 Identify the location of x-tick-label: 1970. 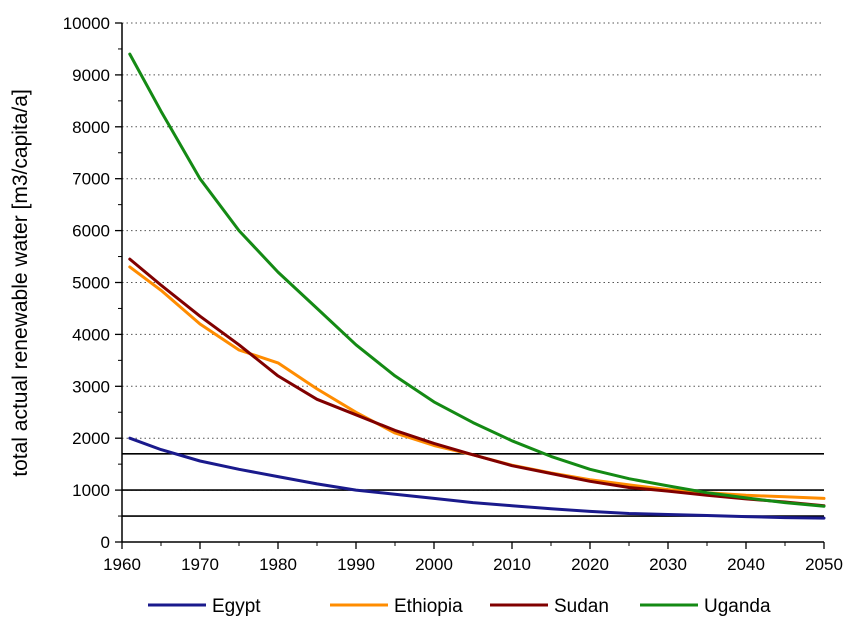
(200, 564).